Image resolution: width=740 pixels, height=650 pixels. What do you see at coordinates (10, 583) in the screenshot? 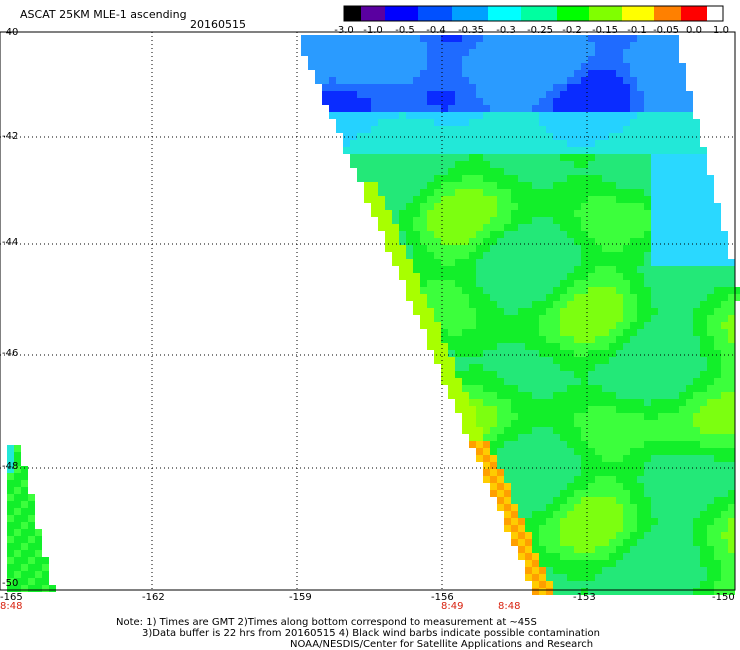
I see `lat-label: -50` at bounding box center [10, 583].